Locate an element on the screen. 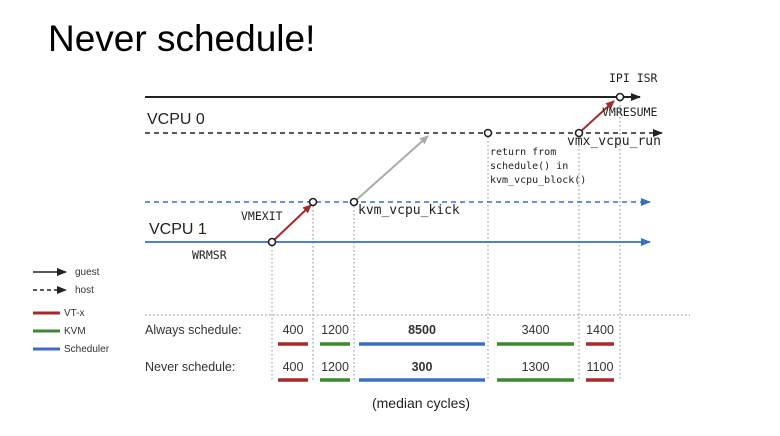 The height and width of the screenshot is (436, 780). vmexit-label: VMEXIT is located at coordinates (262, 216).